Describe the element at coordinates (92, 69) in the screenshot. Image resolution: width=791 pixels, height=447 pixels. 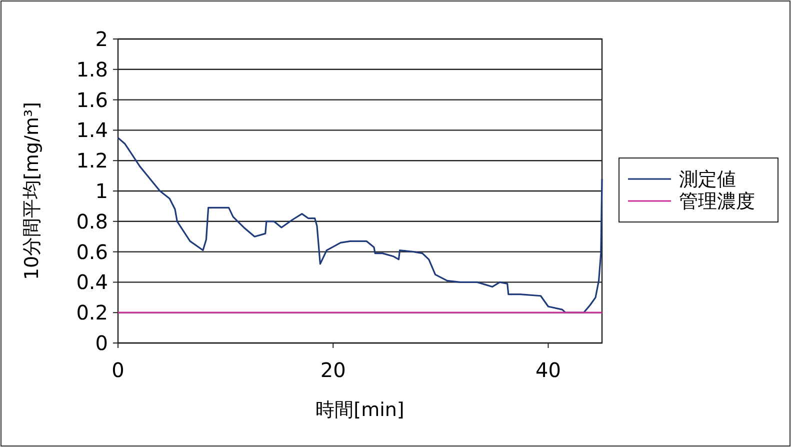
I see `y-tick-label: 1.8` at that location.